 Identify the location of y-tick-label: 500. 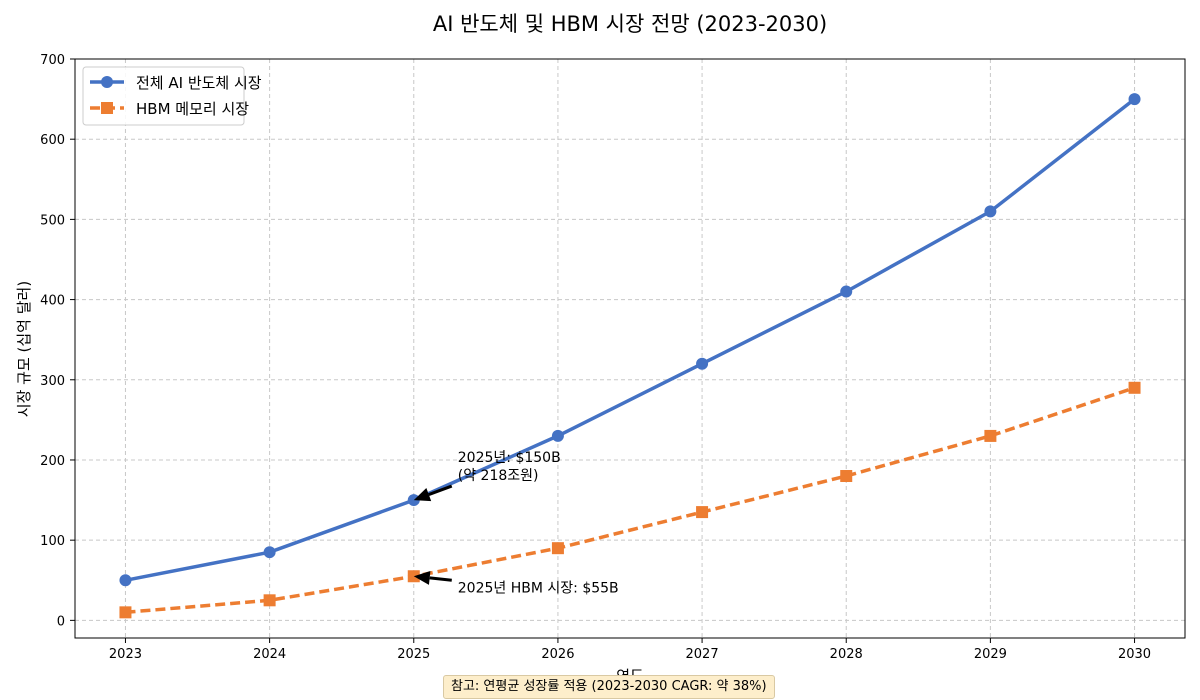
(52, 220).